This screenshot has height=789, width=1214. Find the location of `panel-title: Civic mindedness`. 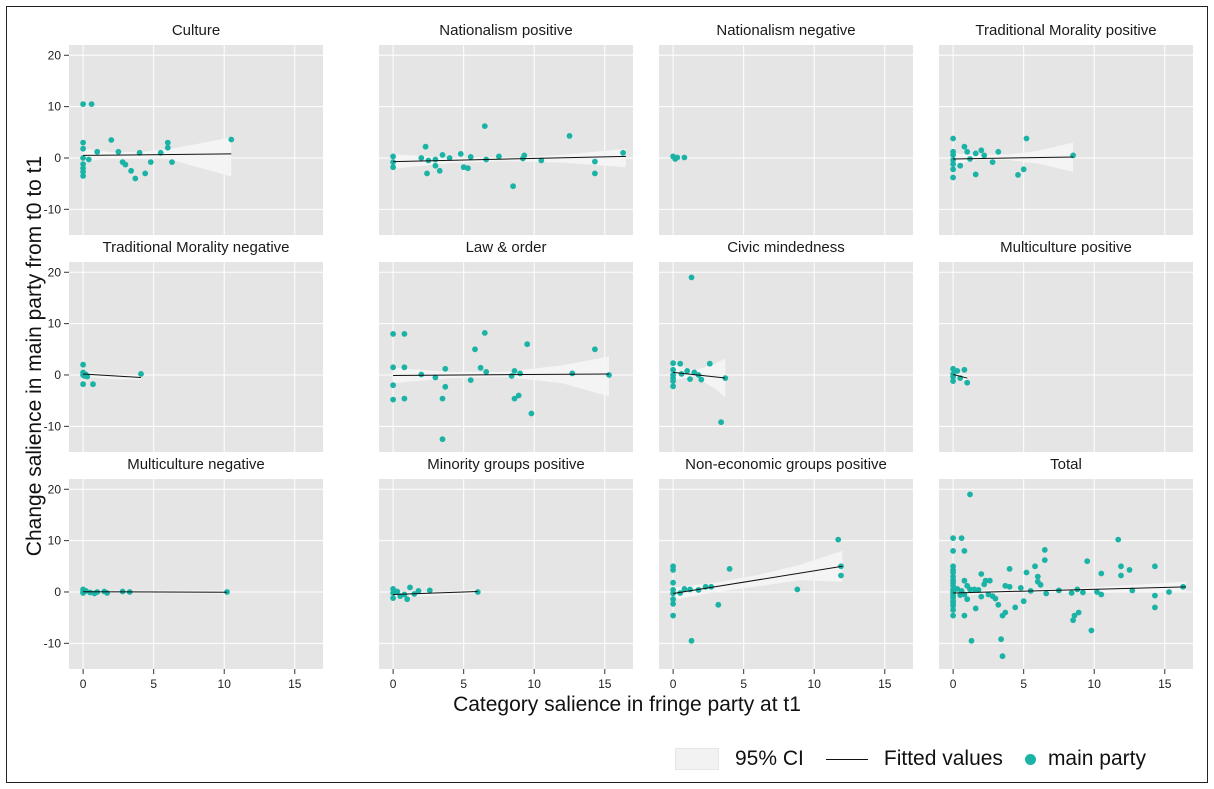

panel-title: Civic mindedness is located at coordinates (786, 247).